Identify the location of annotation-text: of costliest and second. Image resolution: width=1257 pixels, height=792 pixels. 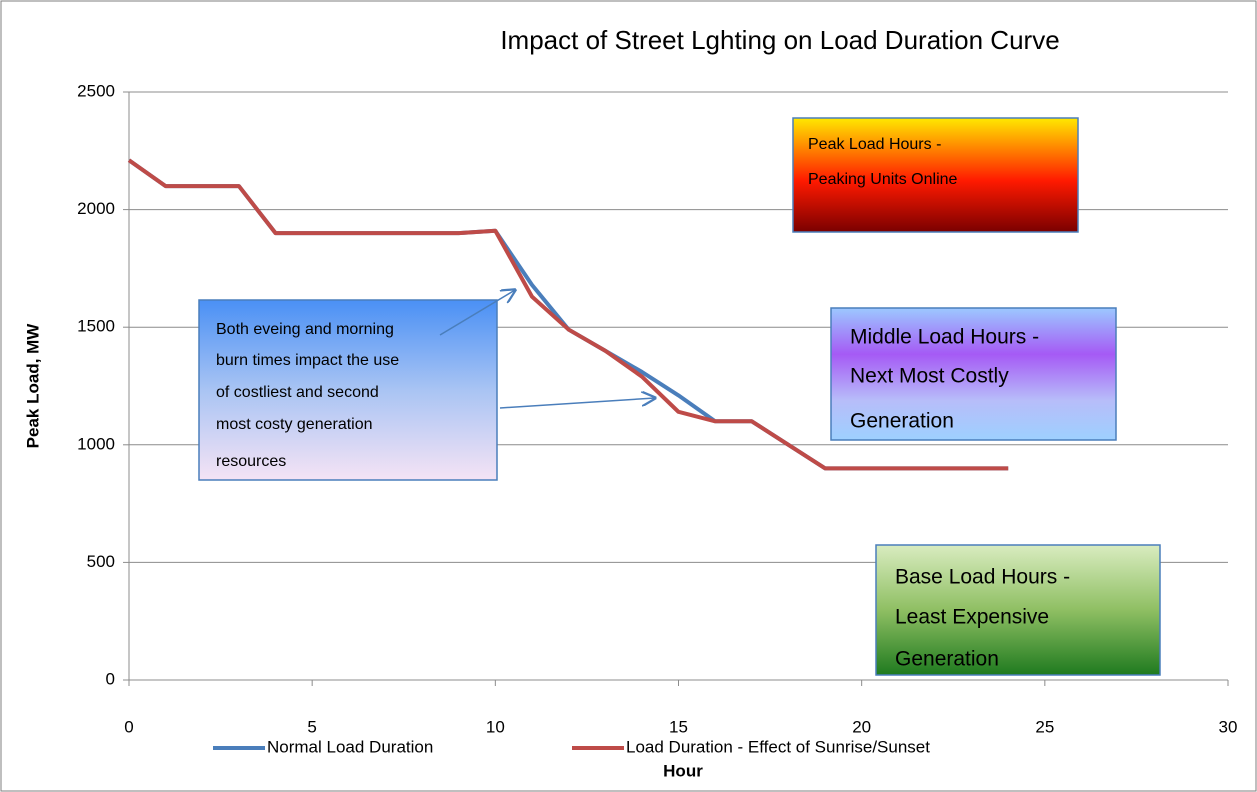
(297, 392).